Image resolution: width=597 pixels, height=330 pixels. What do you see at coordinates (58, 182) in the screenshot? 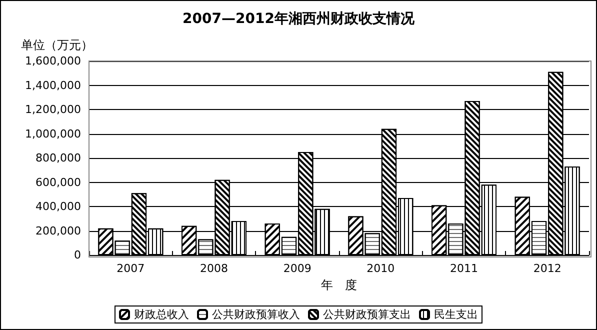
I see `y-tick-label: 600,000` at bounding box center [58, 182].